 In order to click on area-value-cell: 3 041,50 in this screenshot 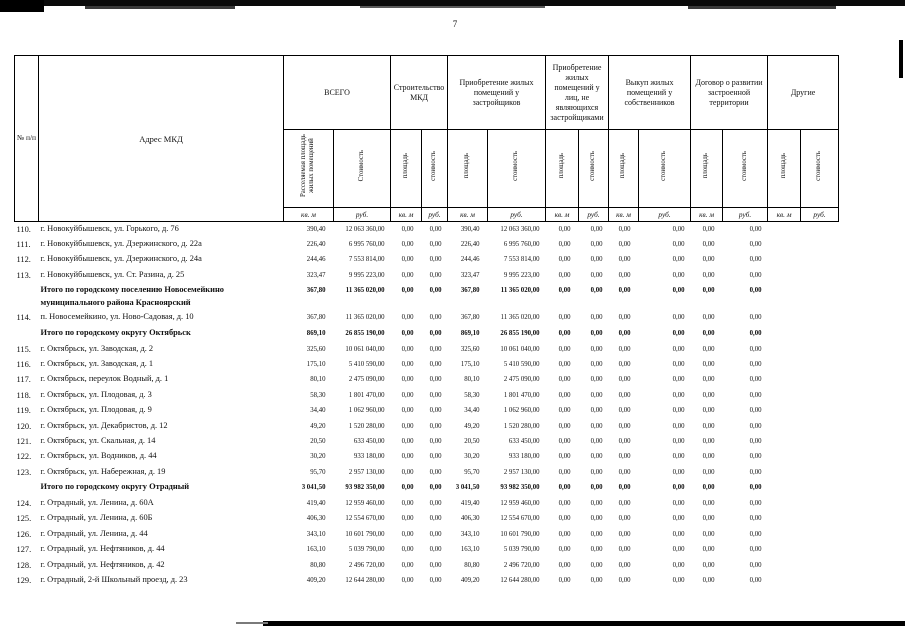, I will do `click(467, 488)`.